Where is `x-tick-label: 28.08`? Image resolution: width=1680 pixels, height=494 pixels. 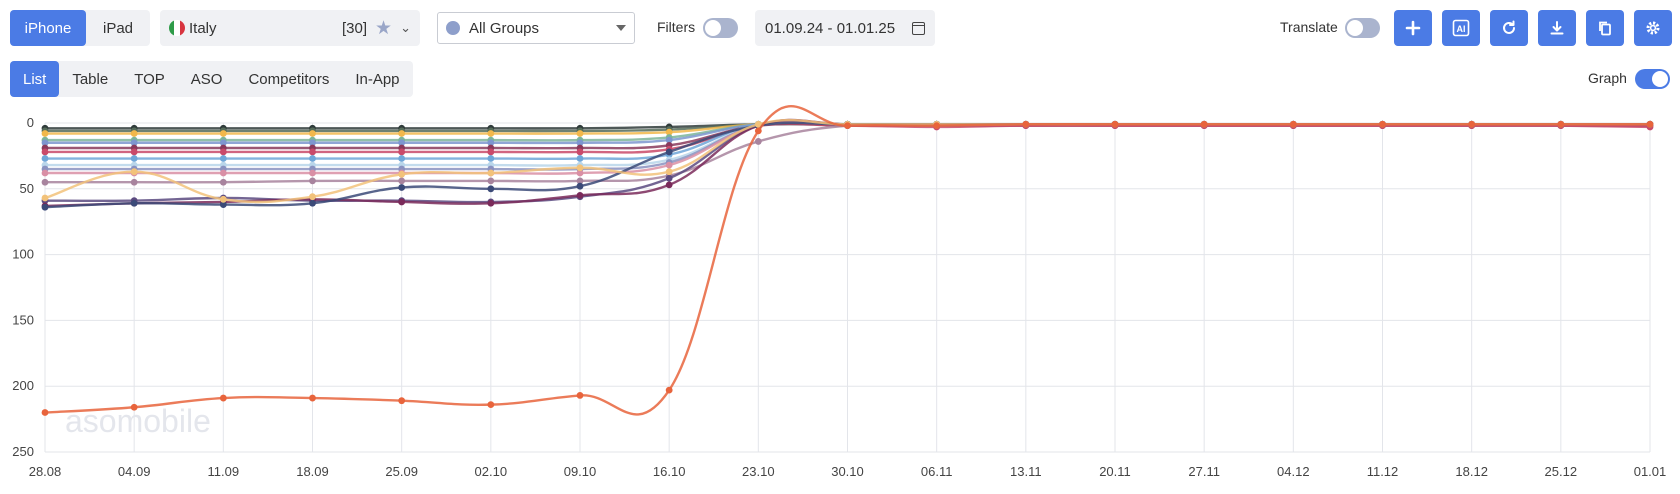 x-tick-label: 28.08 is located at coordinates (45, 471).